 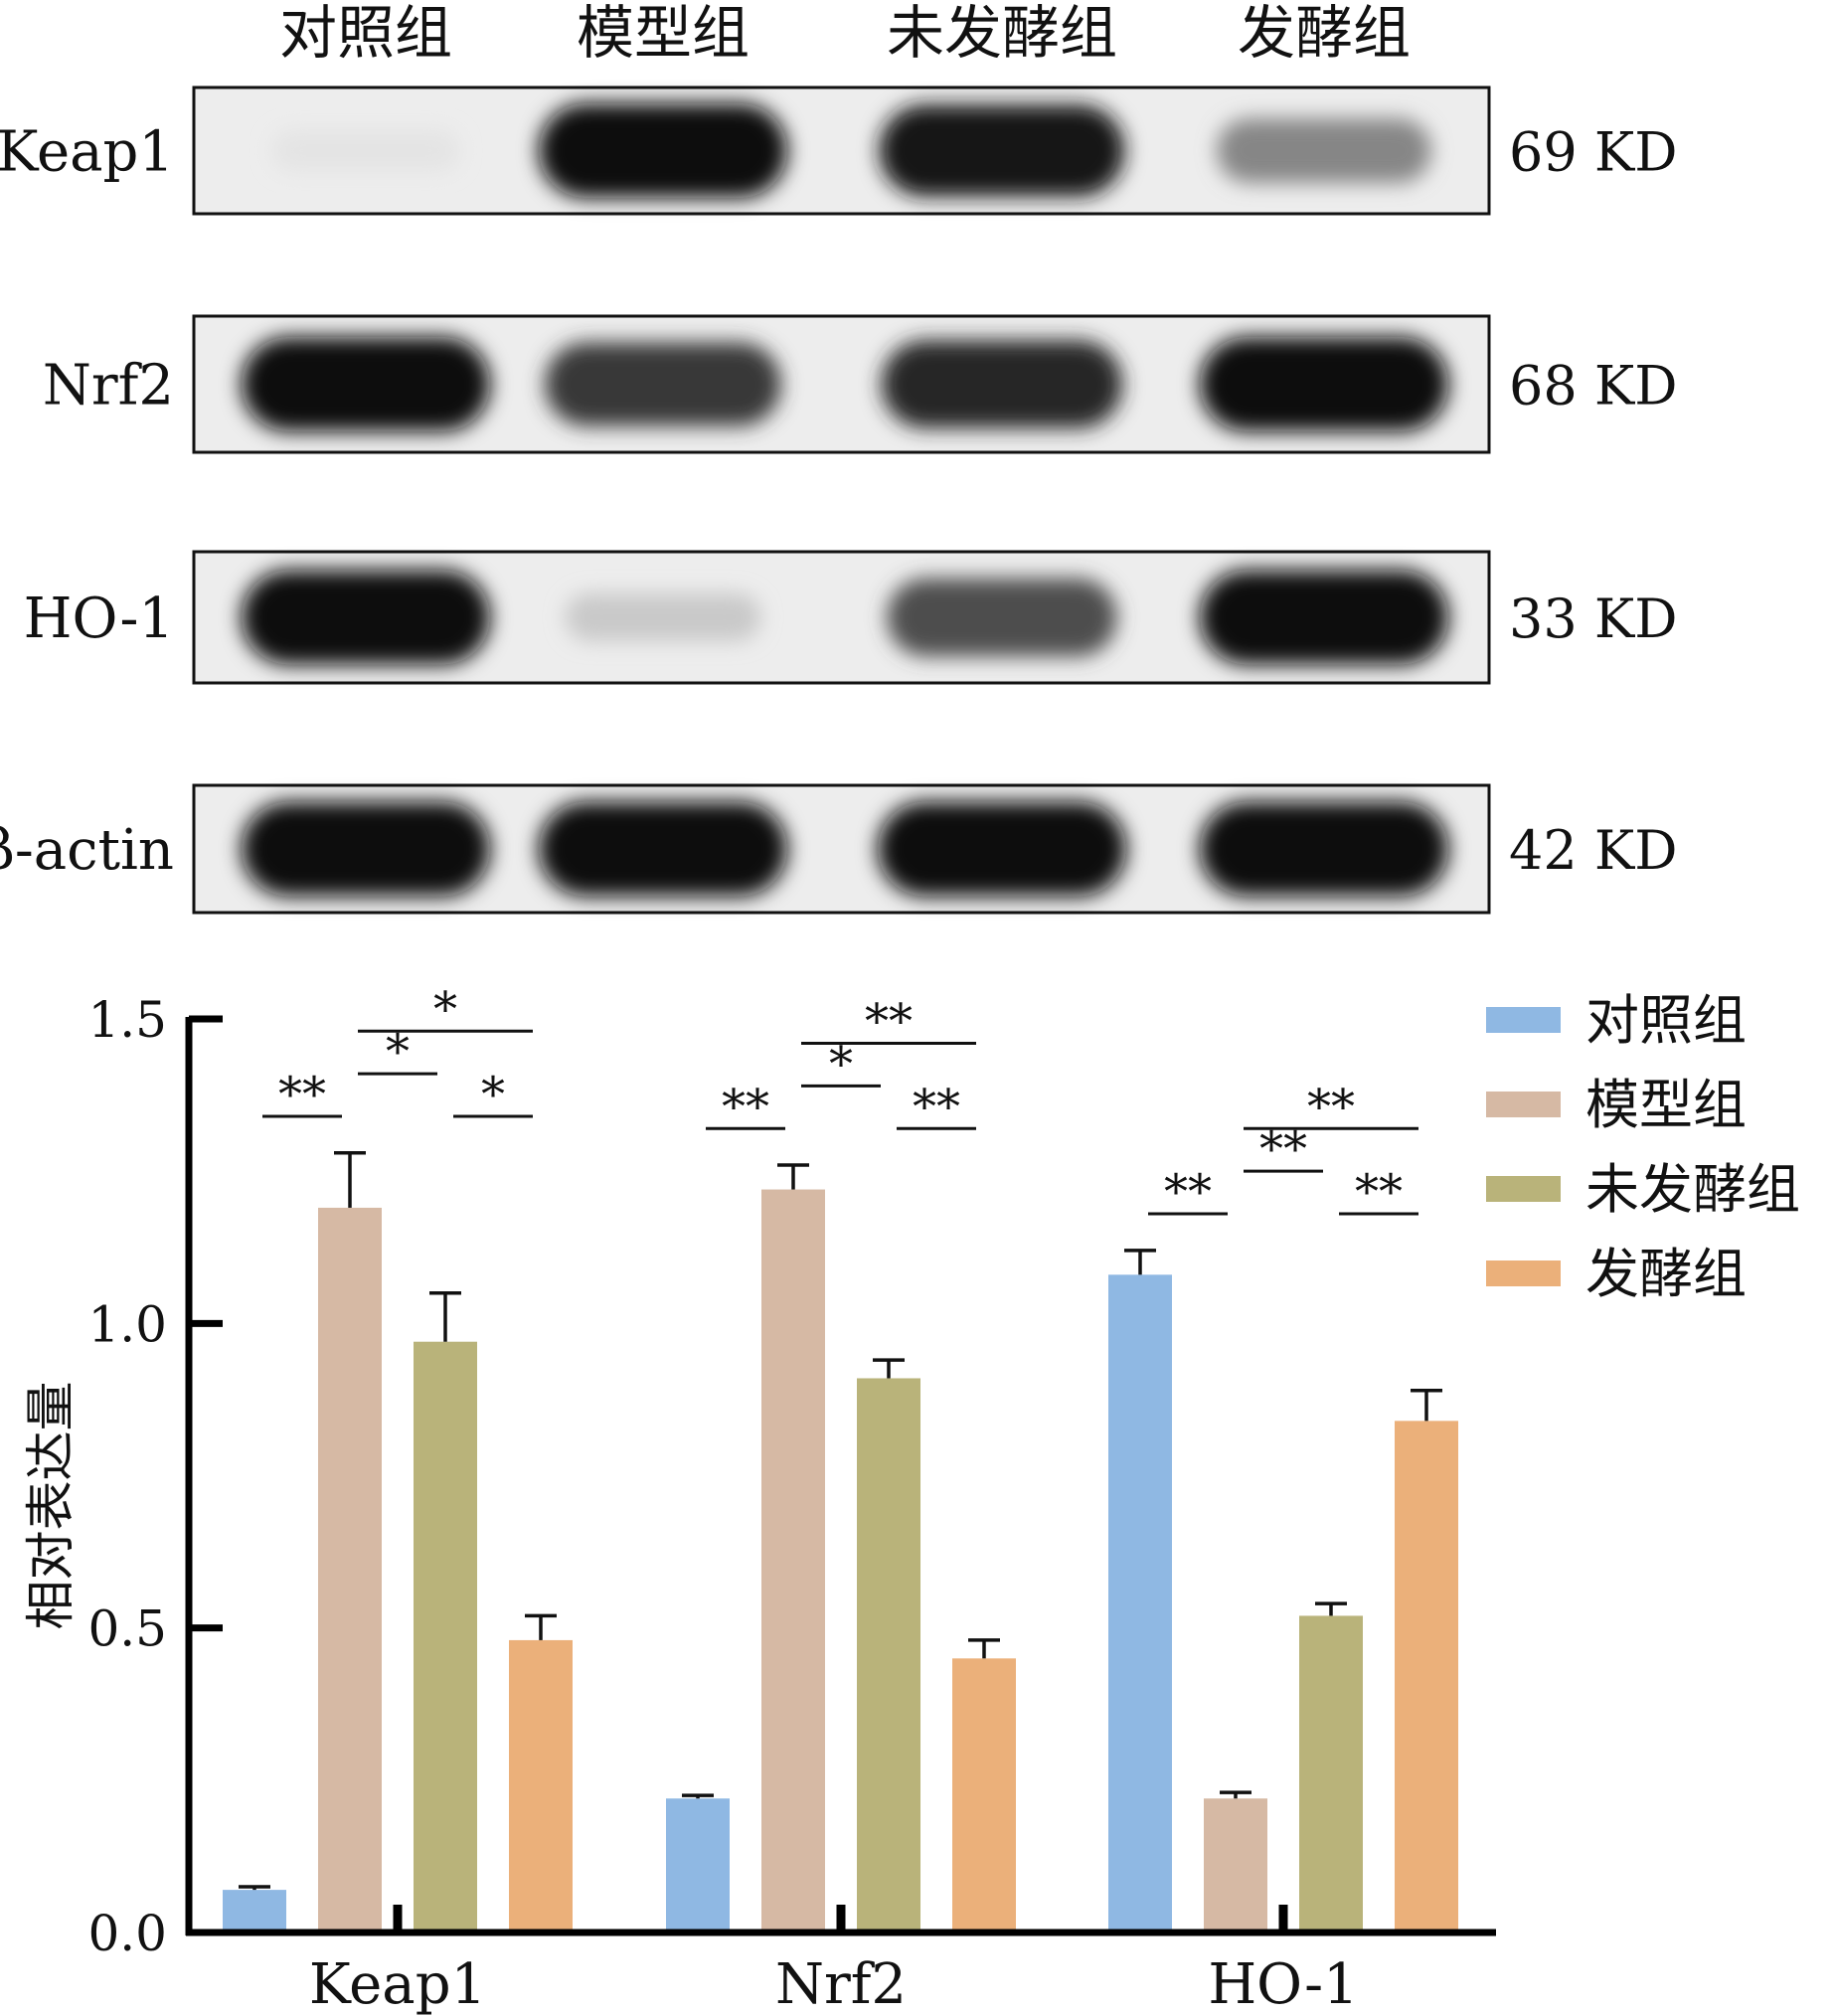 What do you see at coordinates (1692, 1189) in the screenshot?
I see `legend-label: 未发酵组` at bounding box center [1692, 1189].